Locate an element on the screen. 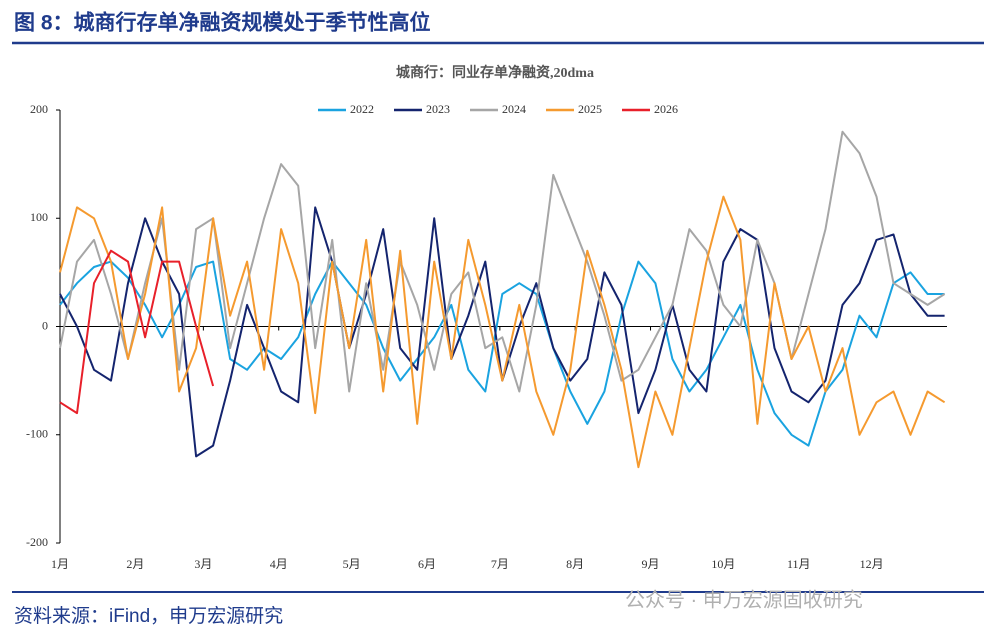  legend-label: 2023 is located at coordinates (438, 109).